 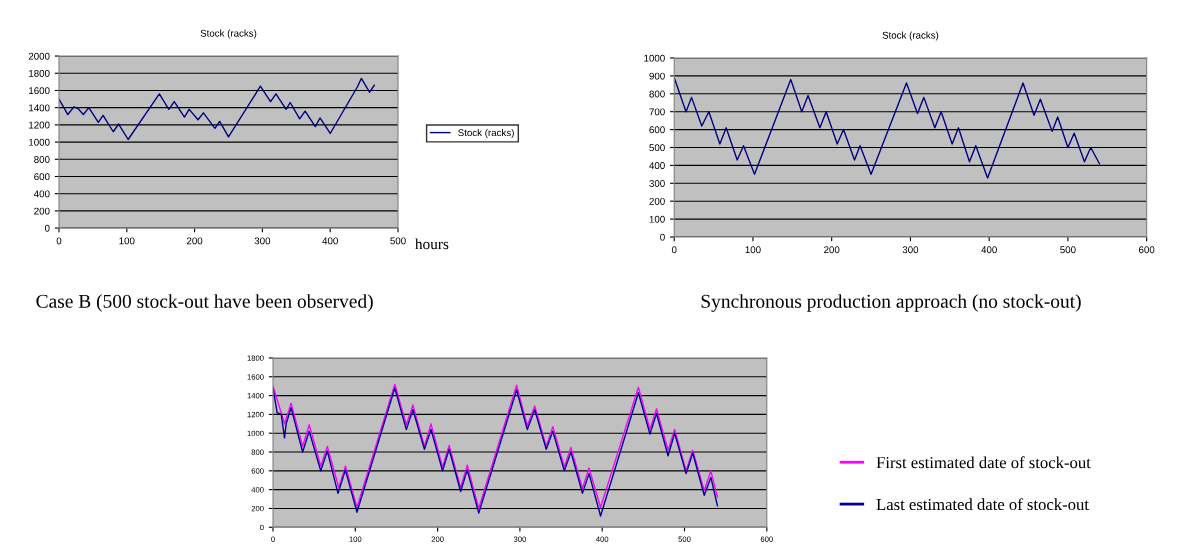 I want to click on x-tick-label: 600, so click(x=1147, y=250).